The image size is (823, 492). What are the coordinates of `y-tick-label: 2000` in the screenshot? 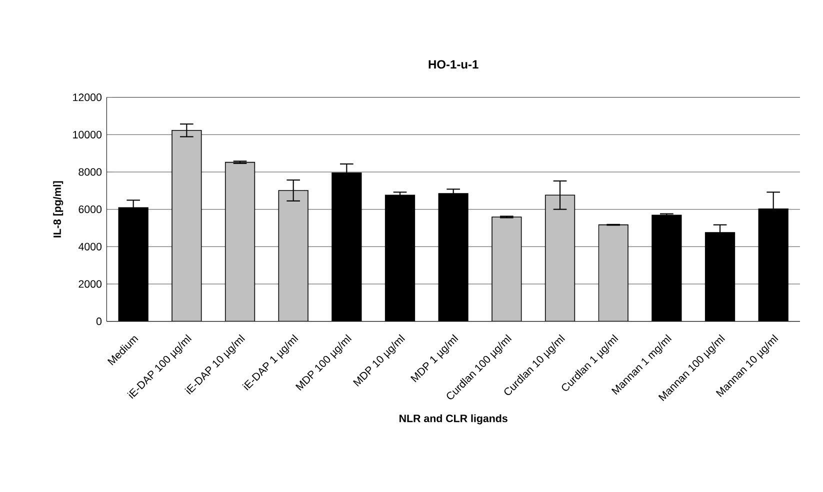 It's located at (90, 284).